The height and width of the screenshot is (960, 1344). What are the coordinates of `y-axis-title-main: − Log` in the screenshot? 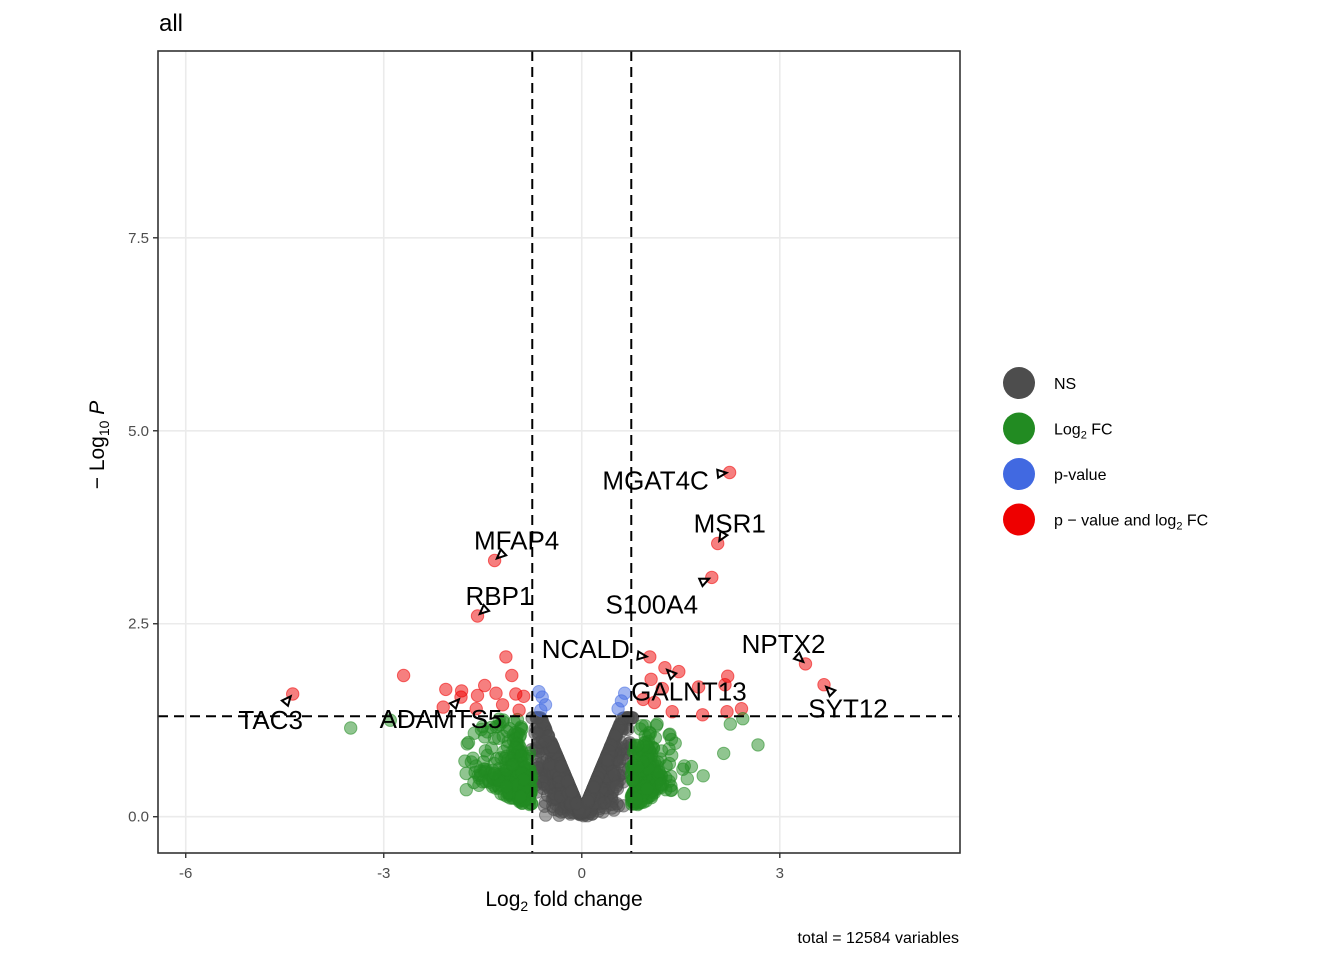 It's located at (97, 462).